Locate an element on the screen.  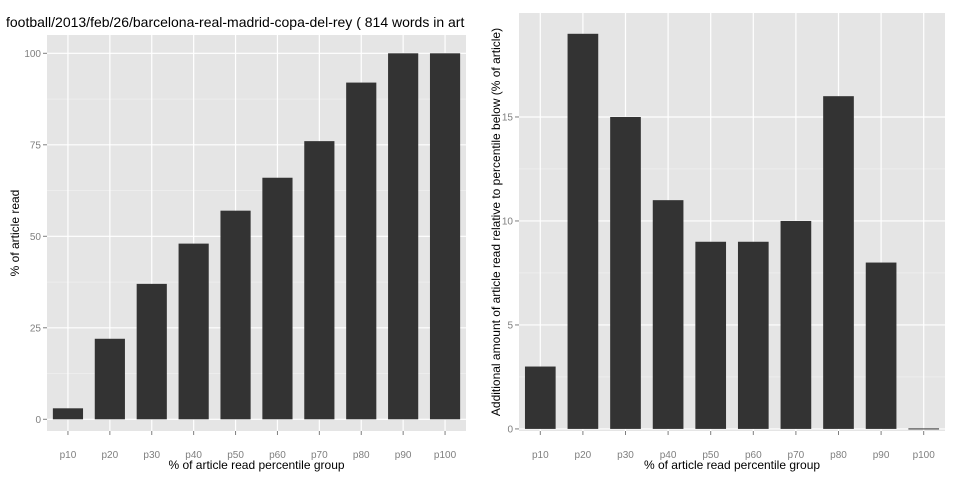
y-tick-label: 15 is located at coordinates (508, 117).